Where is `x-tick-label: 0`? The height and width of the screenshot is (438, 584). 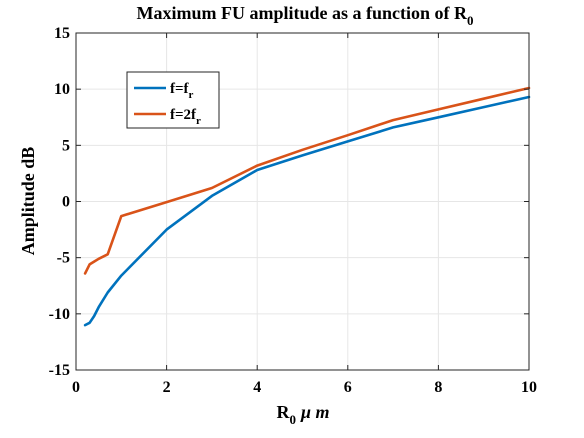
x-tick-label: 0 is located at coordinates (76, 387).